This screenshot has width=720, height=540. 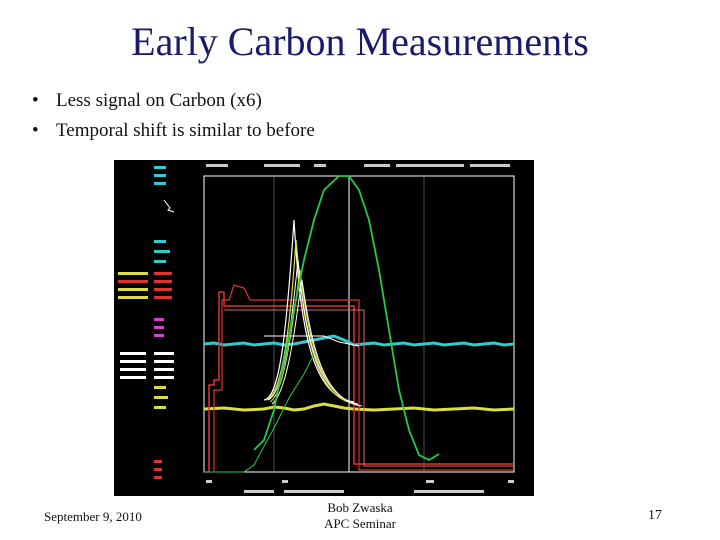 I want to click on footer-text-noise, so click(x=360, y=486).